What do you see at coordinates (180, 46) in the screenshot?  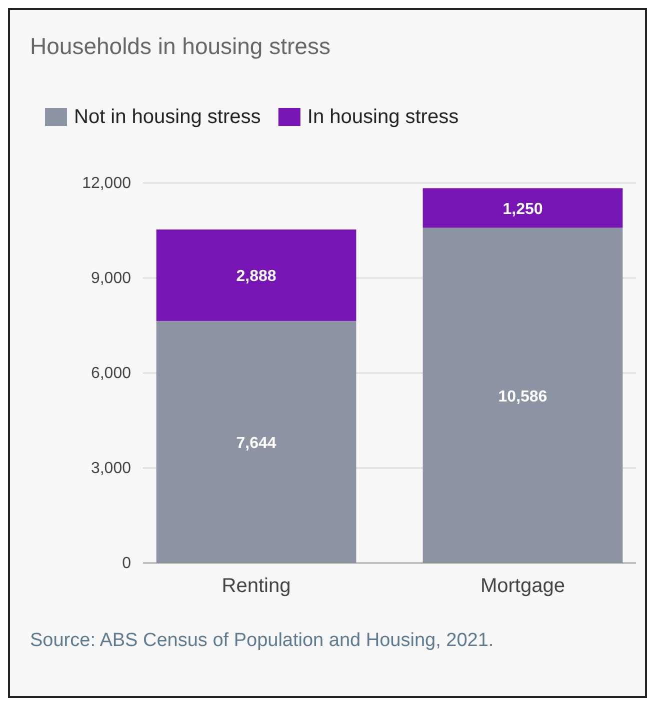 I see `chart-title: Households in housing stress` at bounding box center [180, 46].